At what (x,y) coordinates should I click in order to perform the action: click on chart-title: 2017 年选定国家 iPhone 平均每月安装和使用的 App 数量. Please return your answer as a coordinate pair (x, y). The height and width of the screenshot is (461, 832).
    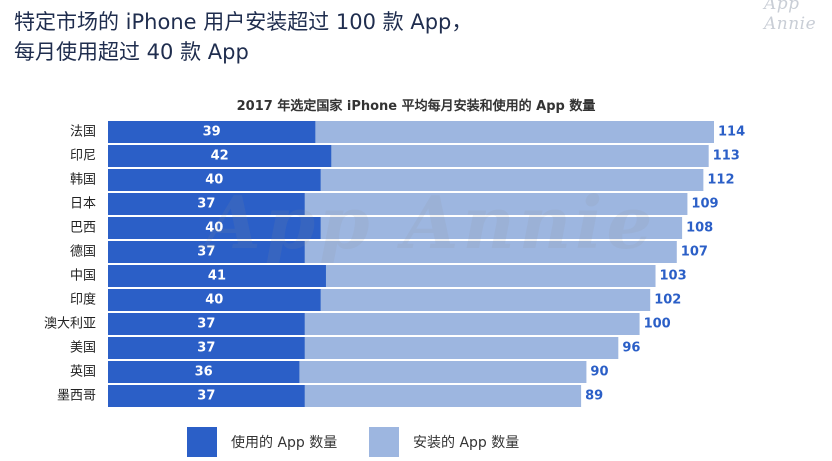
    Looking at the image, I should click on (416, 106).